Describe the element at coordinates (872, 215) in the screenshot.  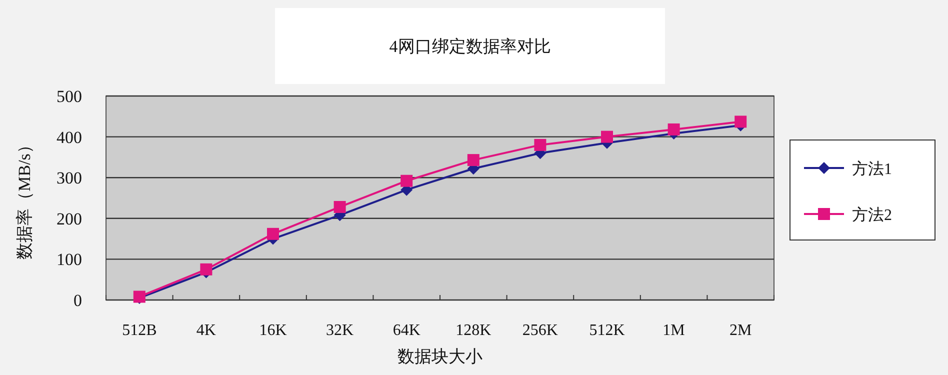
I see `legend-label: 方法2` at that location.